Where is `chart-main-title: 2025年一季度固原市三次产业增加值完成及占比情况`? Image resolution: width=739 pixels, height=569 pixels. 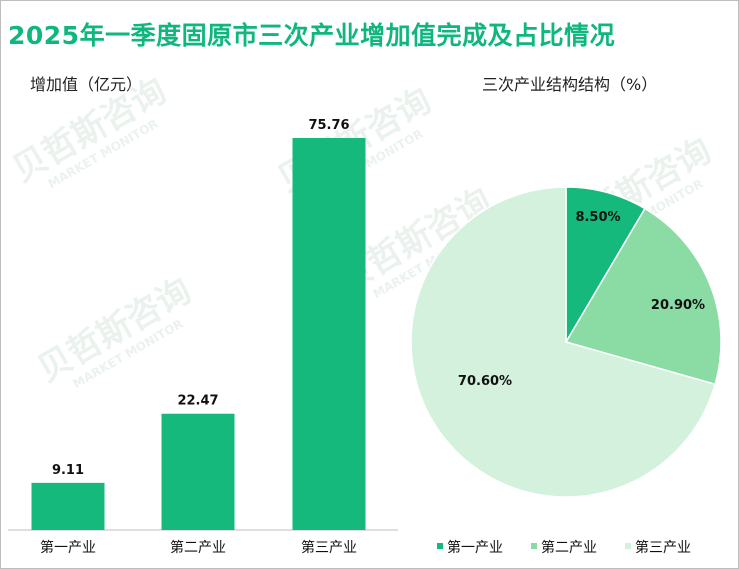 chart-main-title: 2025年一季度固原市三次产业增加值完成及占比情况 is located at coordinates (312, 35).